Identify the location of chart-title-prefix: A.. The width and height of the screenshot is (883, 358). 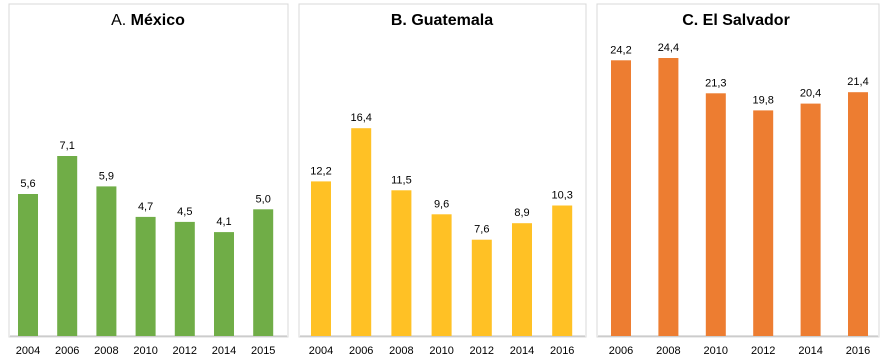
(118, 20).